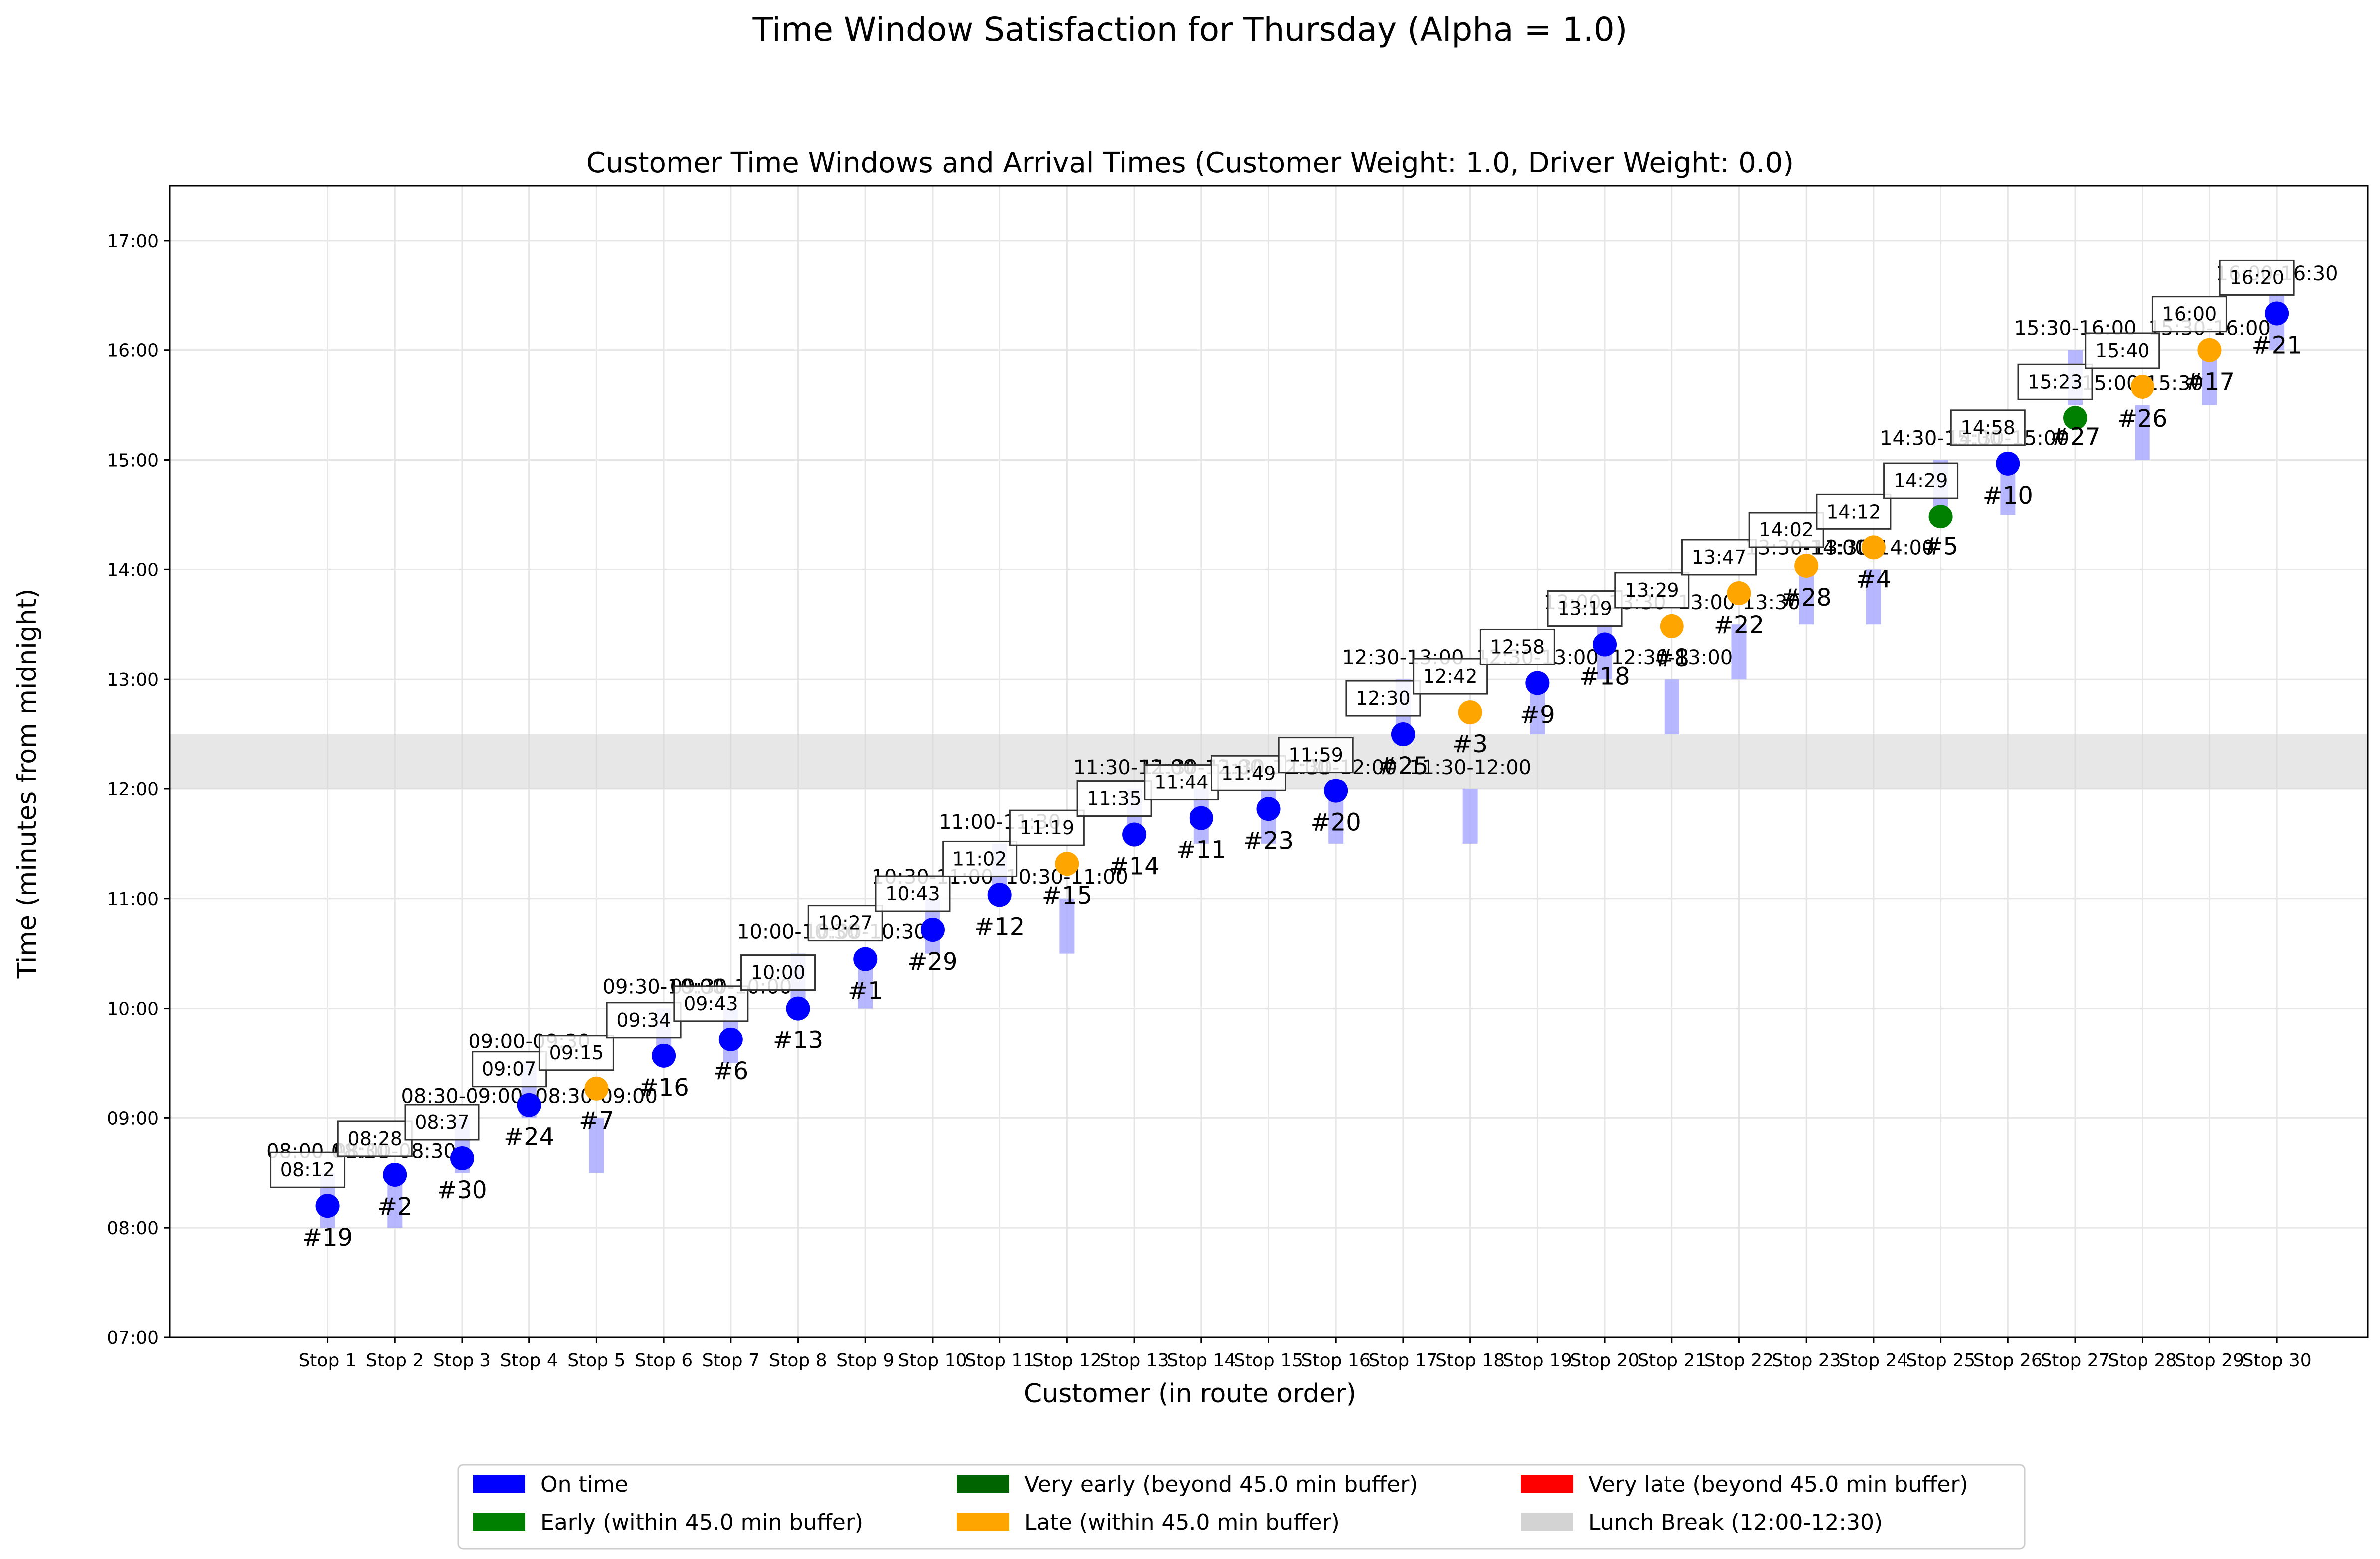 The image size is (2380, 1559). I want to click on customer-label: #23, so click(1268, 841).